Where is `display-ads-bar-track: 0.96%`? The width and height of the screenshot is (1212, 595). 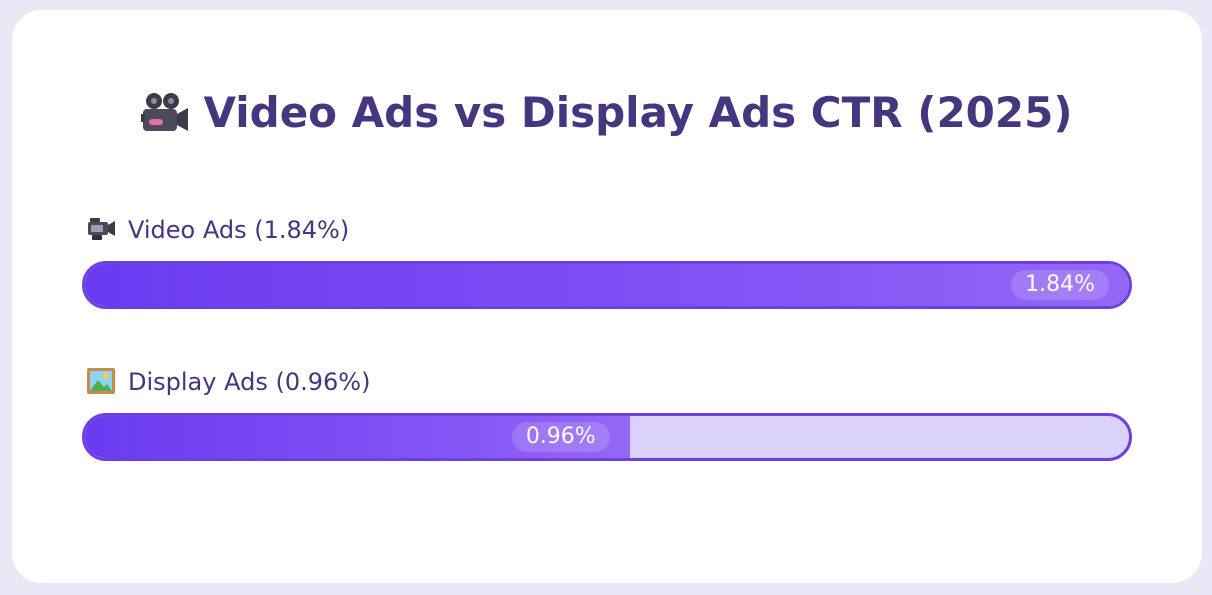 display-ads-bar-track: 0.96% is located at coordinates (607, 437).